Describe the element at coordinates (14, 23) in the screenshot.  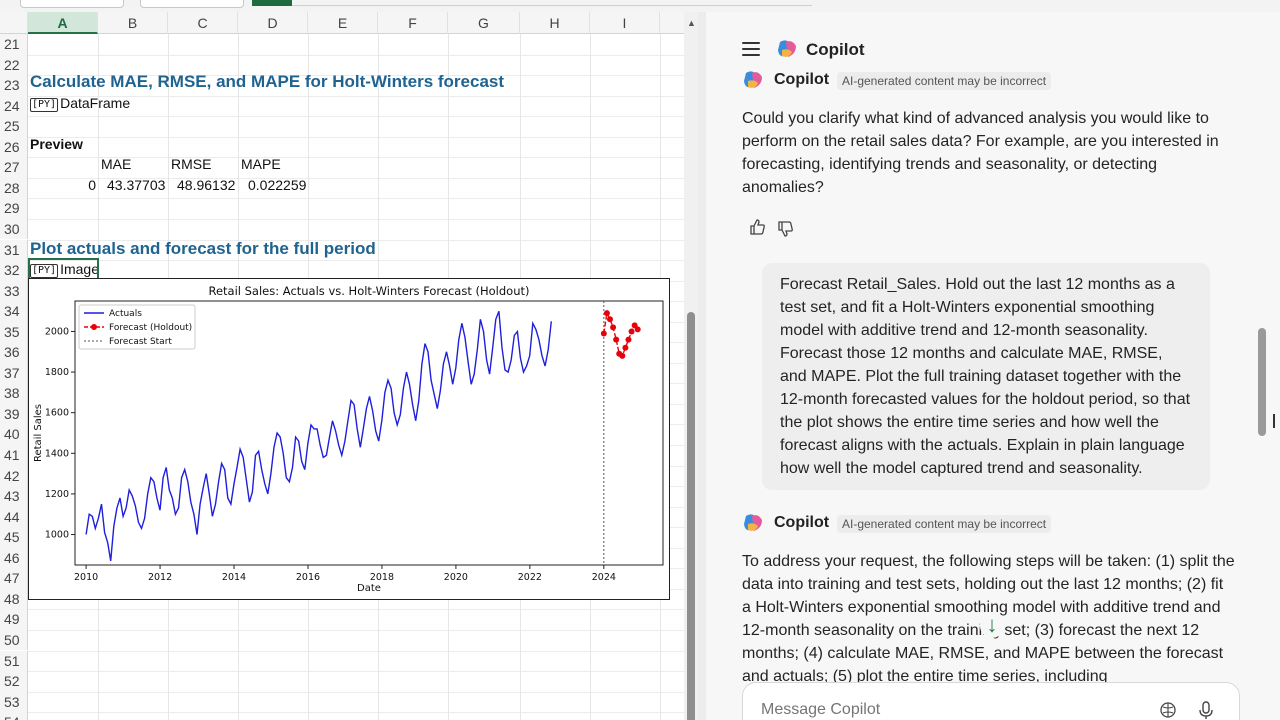
I see `select-all-corner` at that location.